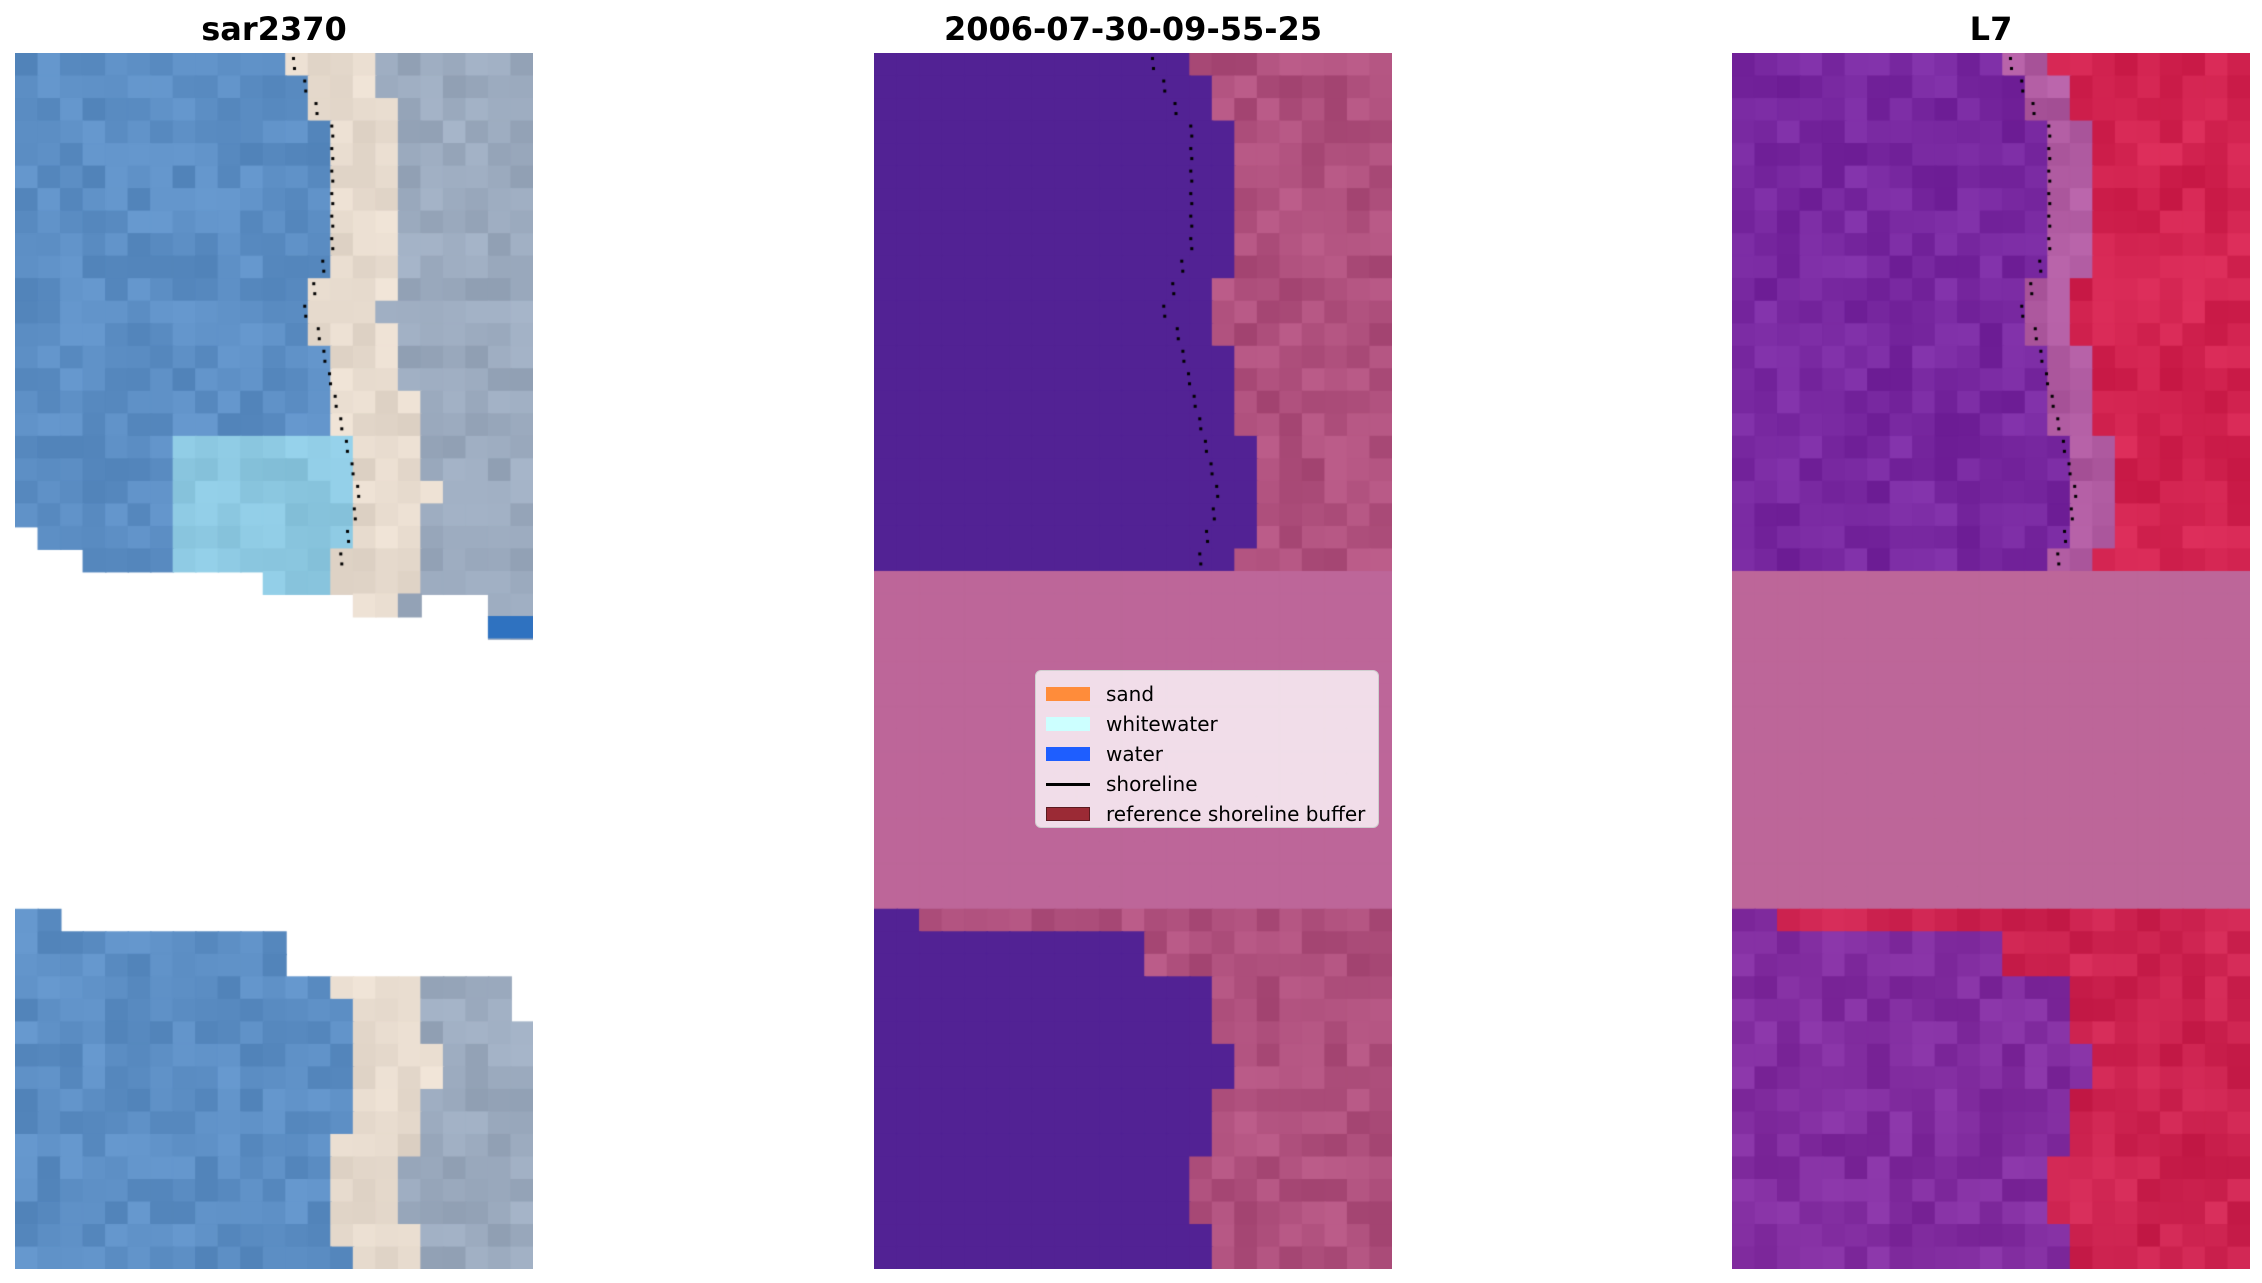 The image size is (2262, 1283). Describe the element at coordinates (1133, 29) in the screenshot. I see `panel-title-classified: 2006-07-30-09-55-25` at that location.